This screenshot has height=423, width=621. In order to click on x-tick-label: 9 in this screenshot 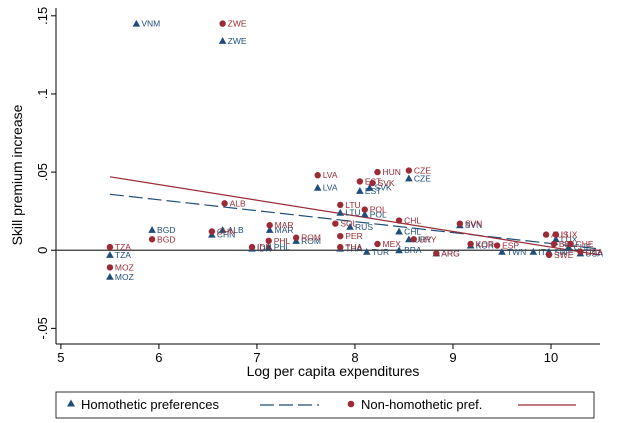, I will do `click(452, 357)`.